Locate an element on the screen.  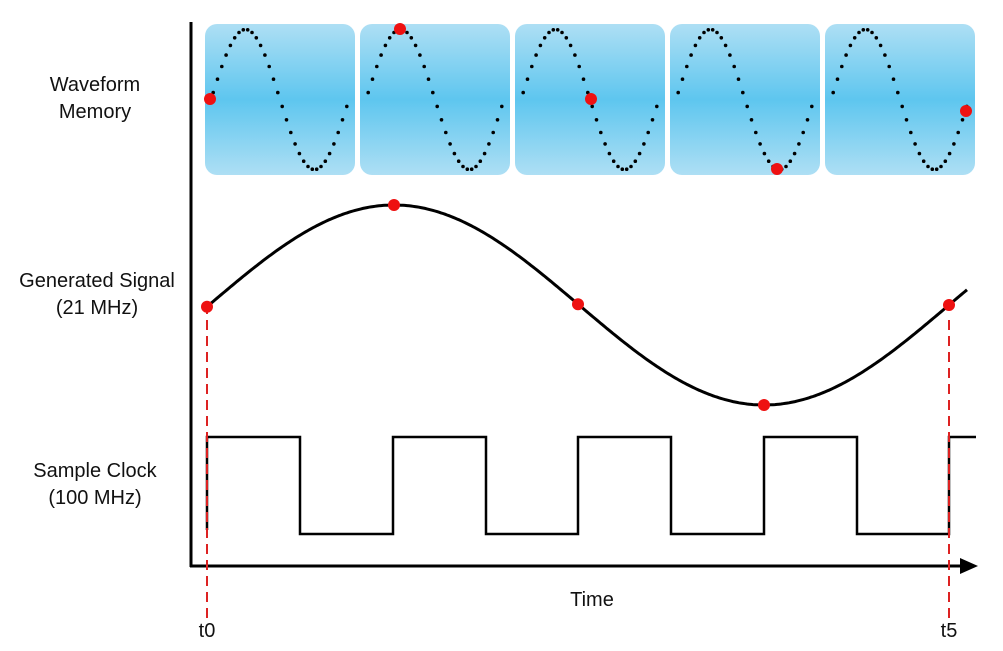
time-axis-arrowhead is located at coordinates (969, 566).